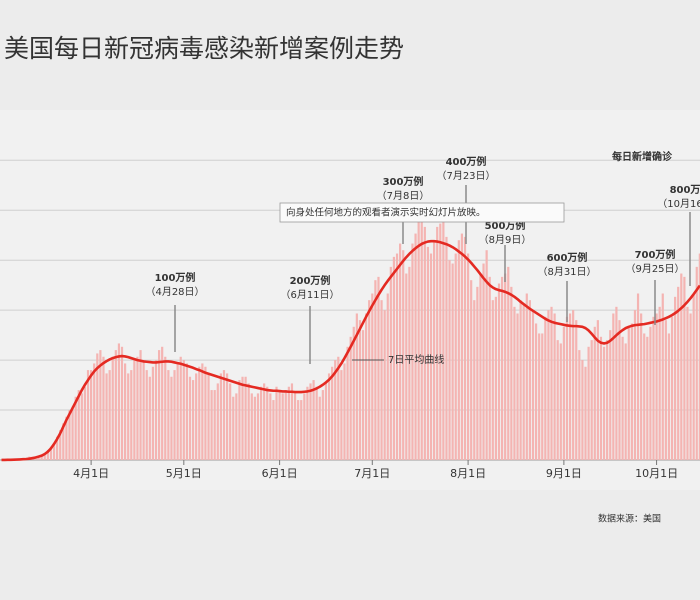  Describe the element at coordinates (372, 473) in the screenshot. I see `x-tick-label: 7月1日` at that location.